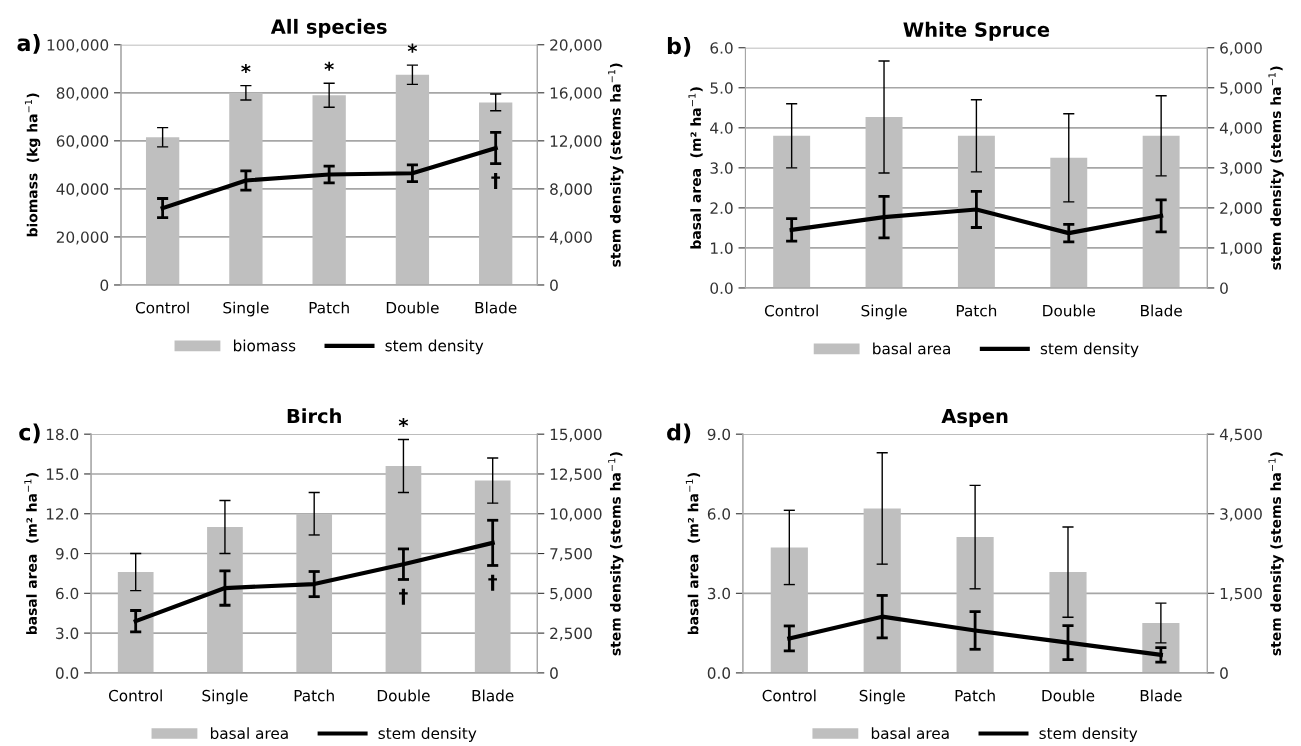  Describe the element at coordinates (1241, 594) in the screenshot. I see `y2-tick-label: 1,500` at that location.